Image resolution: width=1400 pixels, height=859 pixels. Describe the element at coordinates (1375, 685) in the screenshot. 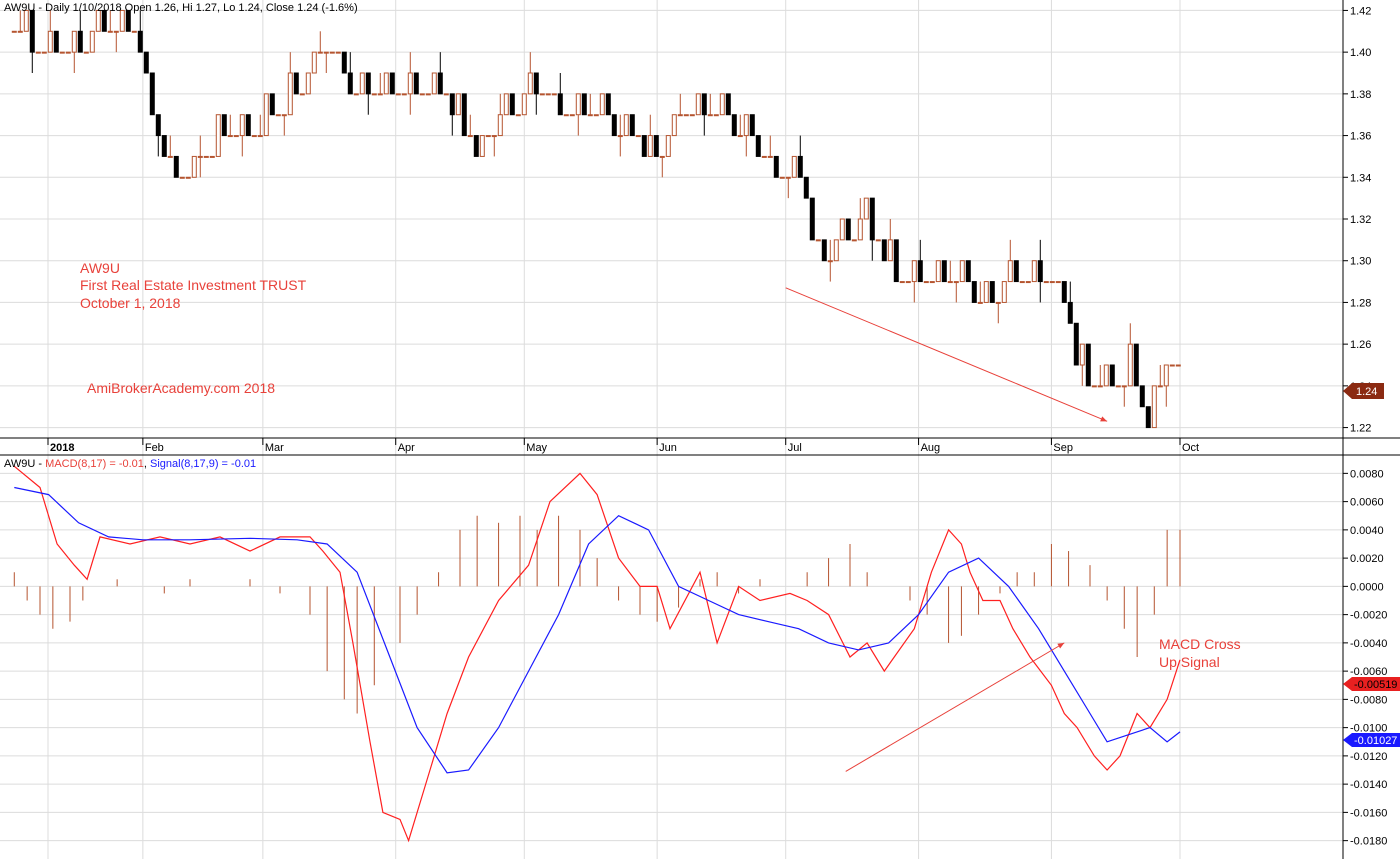

I see `macd-value-tag-label: -0.00519` at that location.